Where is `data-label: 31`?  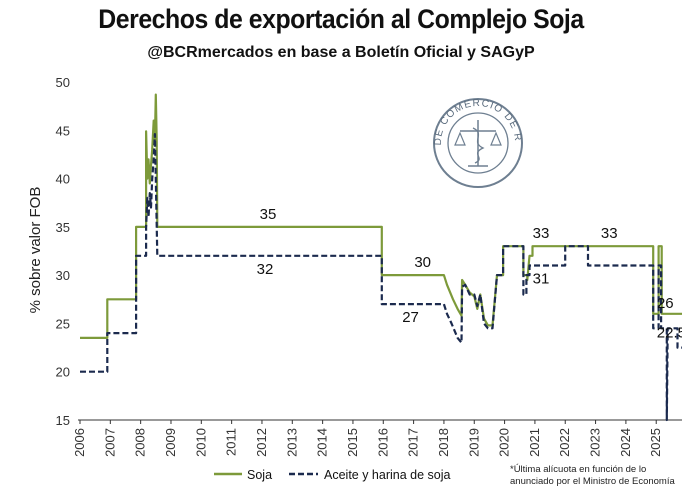
data-label: 31 is located at coordinates (541, 278).